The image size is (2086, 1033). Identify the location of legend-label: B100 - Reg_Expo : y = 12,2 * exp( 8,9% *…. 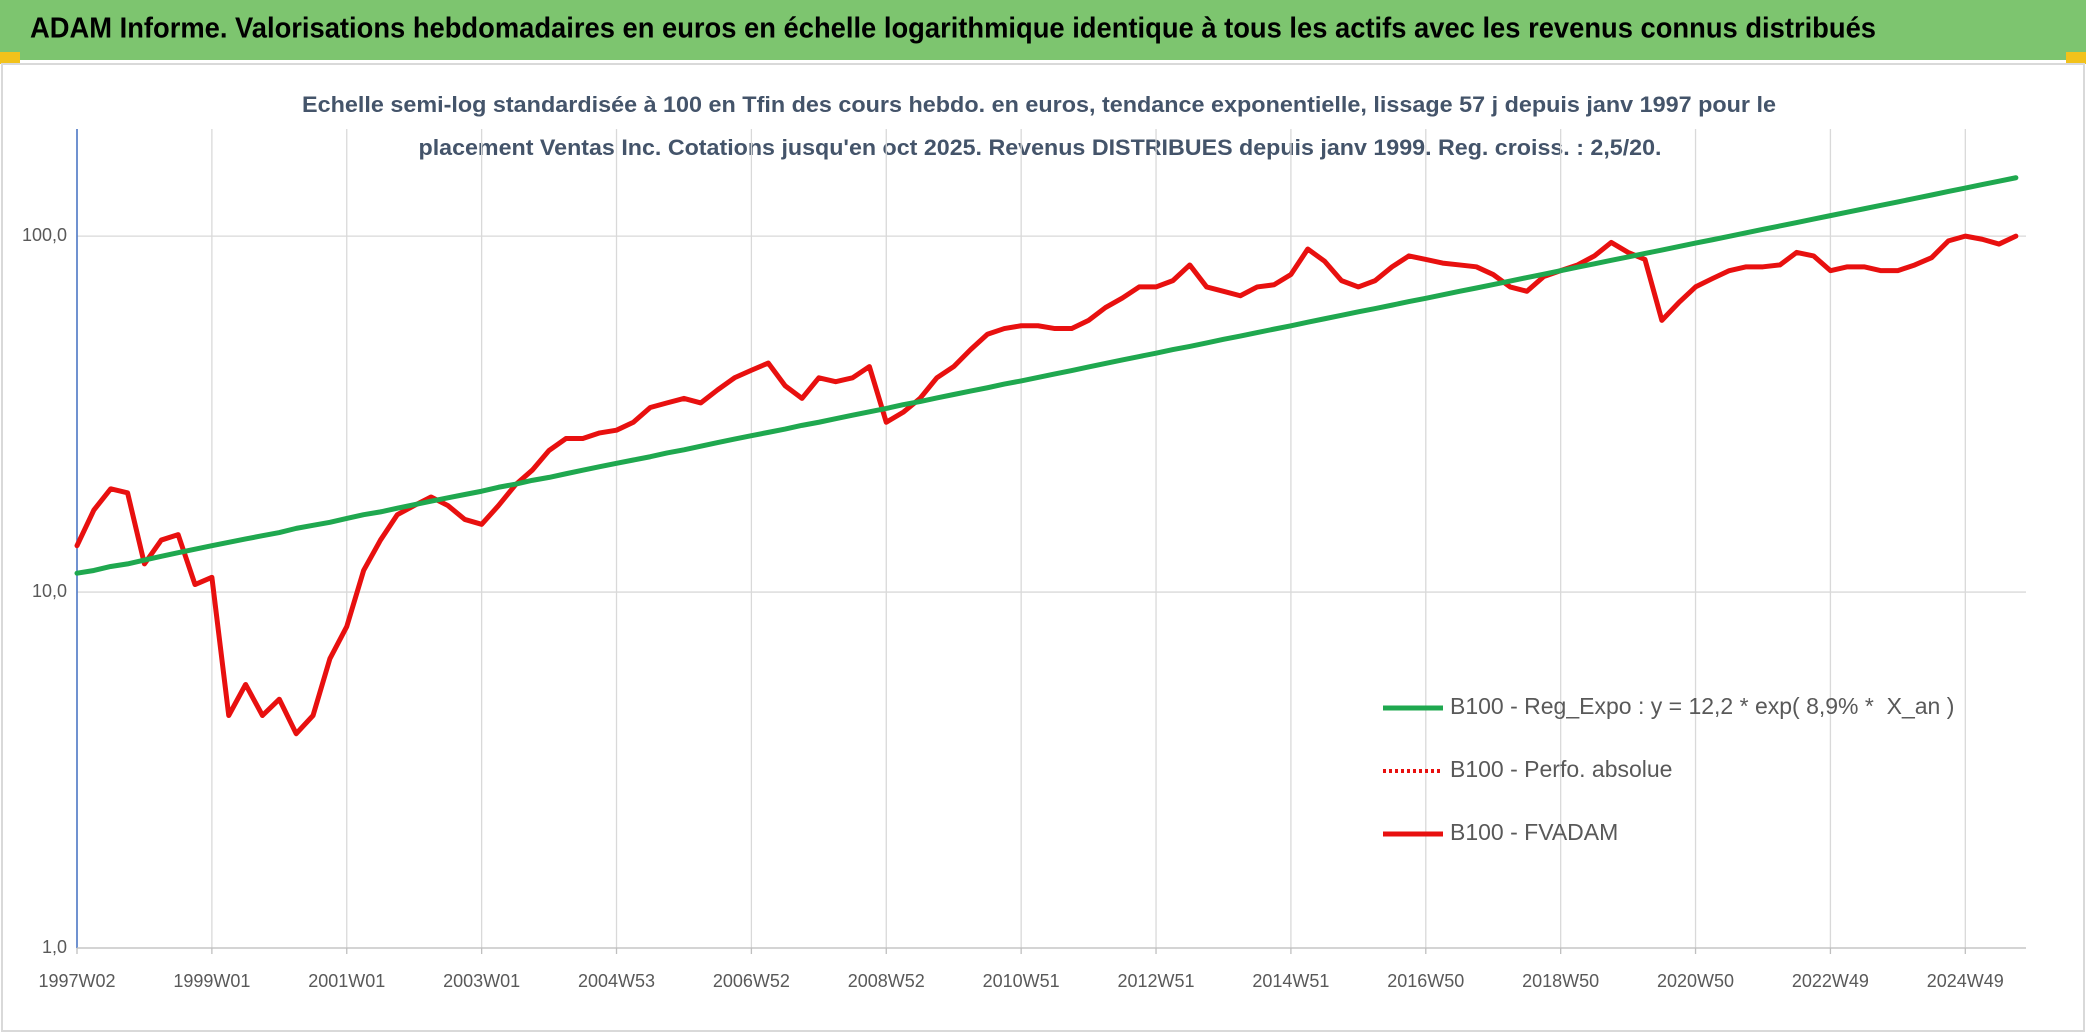
(1702, 706).